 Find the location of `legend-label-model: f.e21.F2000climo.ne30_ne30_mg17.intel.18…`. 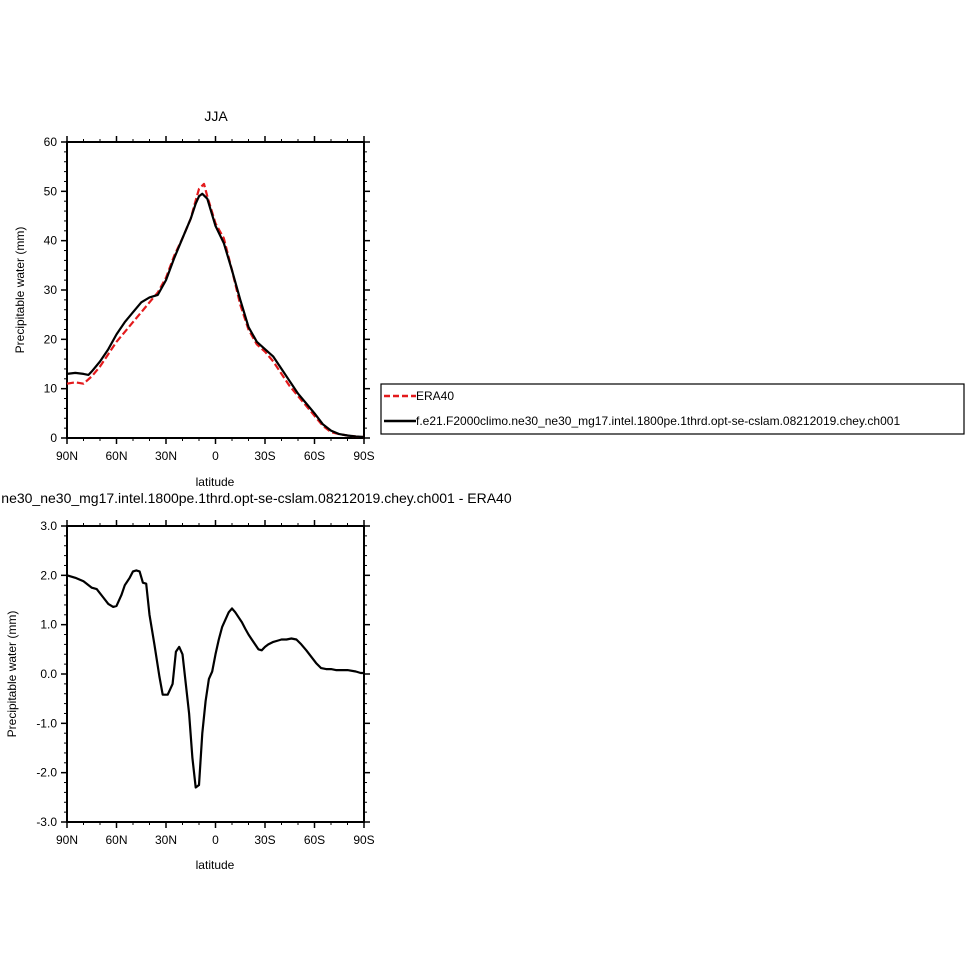

legend-label-model: f.e21.F2000climo.ne30_ne30_mg17.intel.18… is located at coordinates (658, 421).